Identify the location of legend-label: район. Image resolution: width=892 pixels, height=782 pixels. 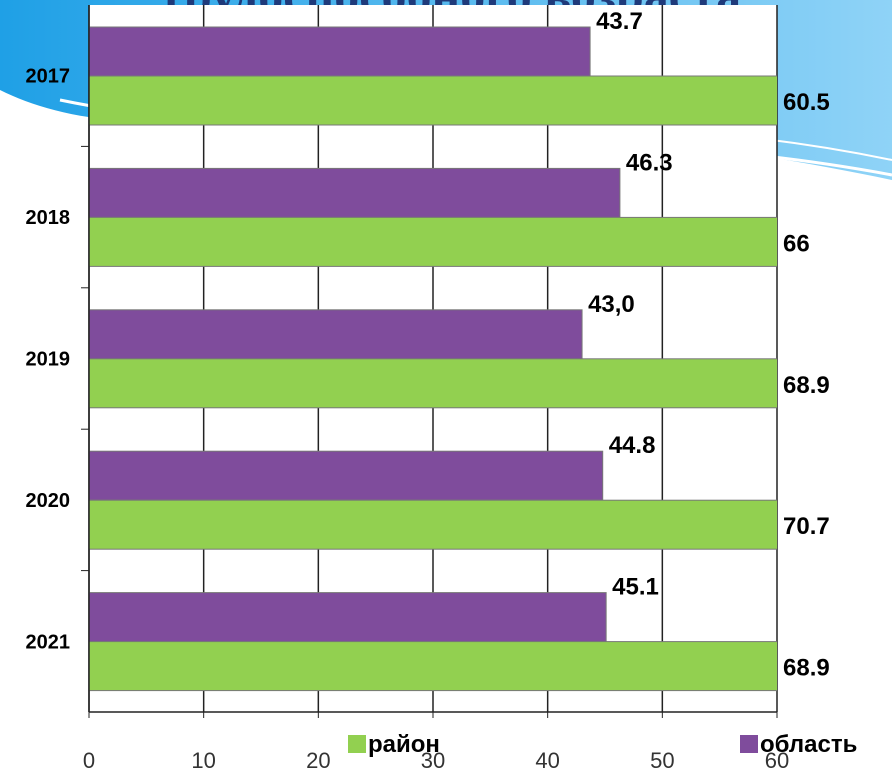
(404, 744).